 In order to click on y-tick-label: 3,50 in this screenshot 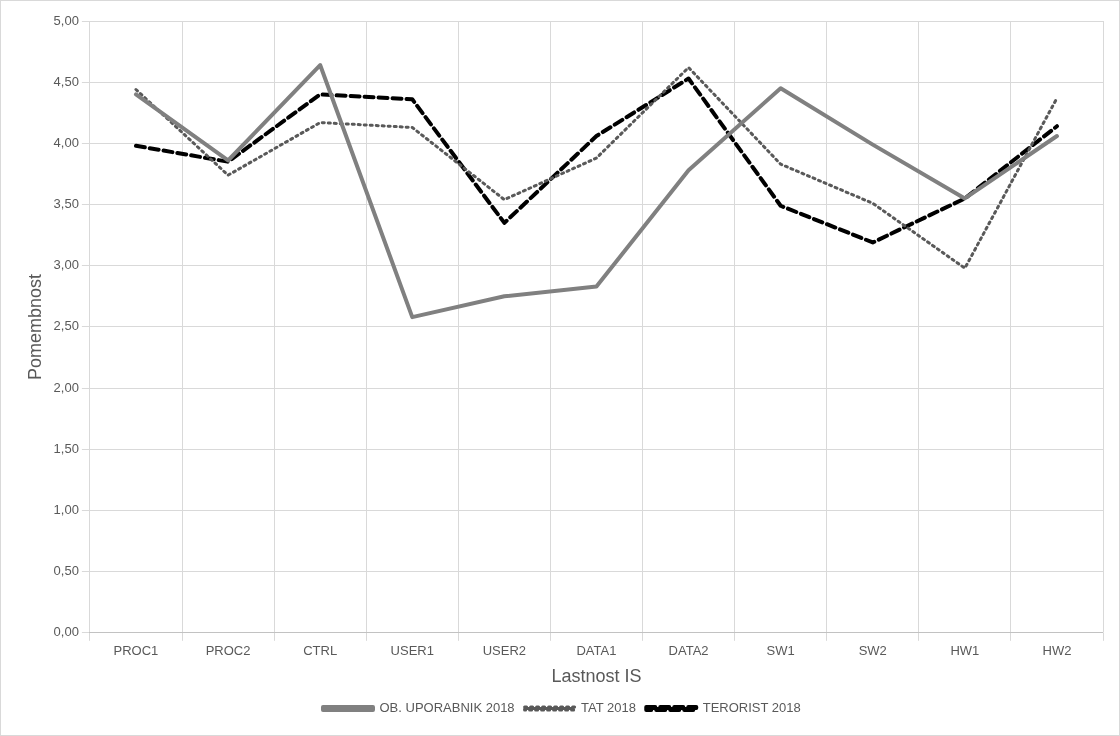, I will do `click(66, 204)`.